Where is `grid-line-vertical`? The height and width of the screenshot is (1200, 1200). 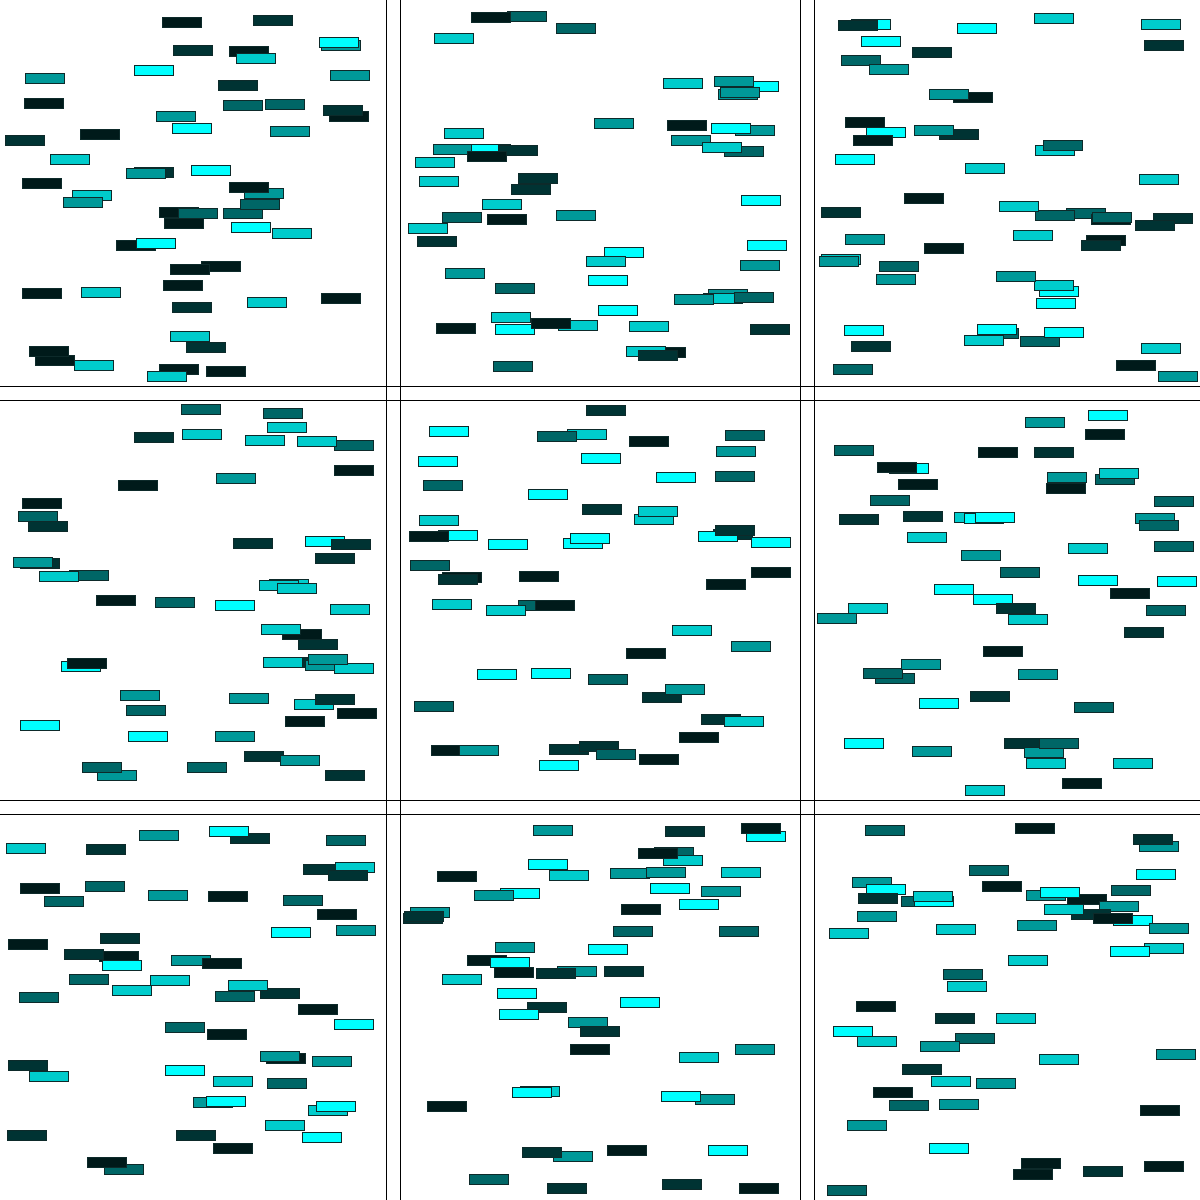
grid-line-vertical is located at coordinates (400, 600).